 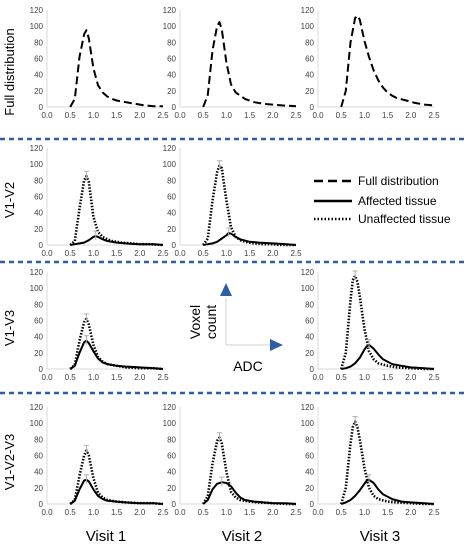 What do you see at coordinates (276, 345) in the screenshot?
I see `x-arrow-icon` at bounding box center [276, 345].